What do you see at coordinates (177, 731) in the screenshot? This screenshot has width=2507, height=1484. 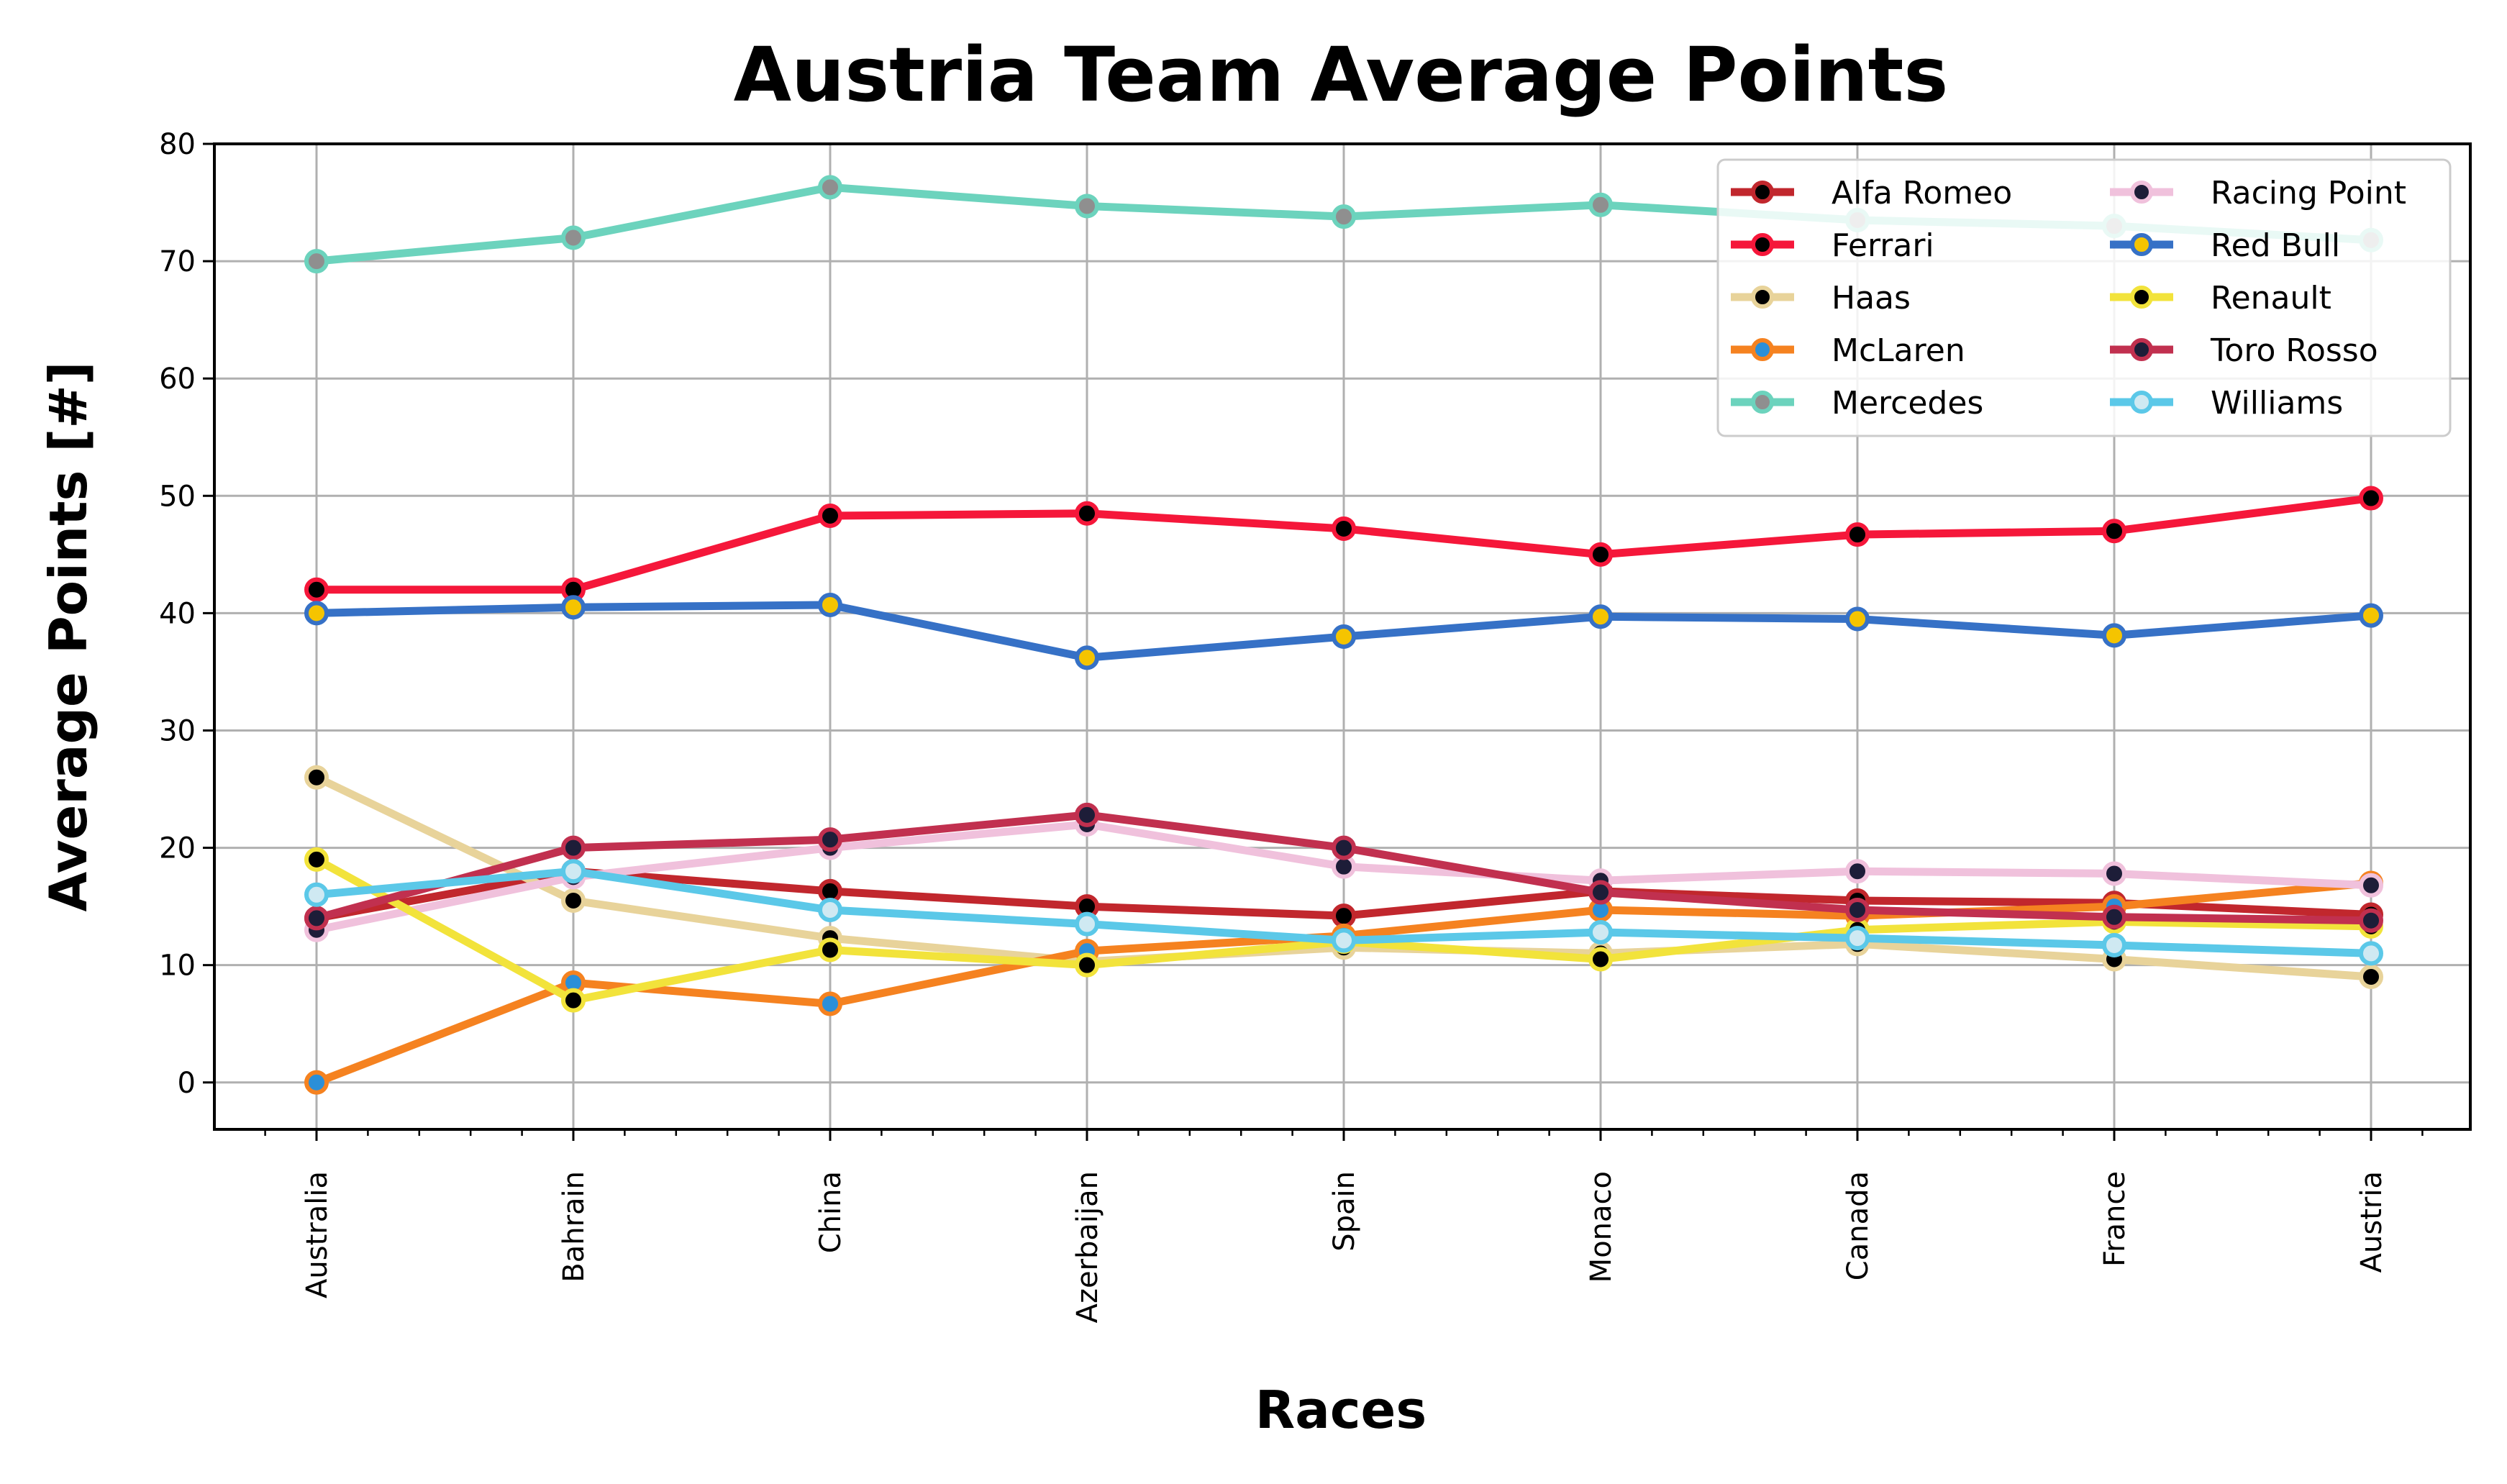 I see `y-tick-label: 30` at bounding box center [177, 731].